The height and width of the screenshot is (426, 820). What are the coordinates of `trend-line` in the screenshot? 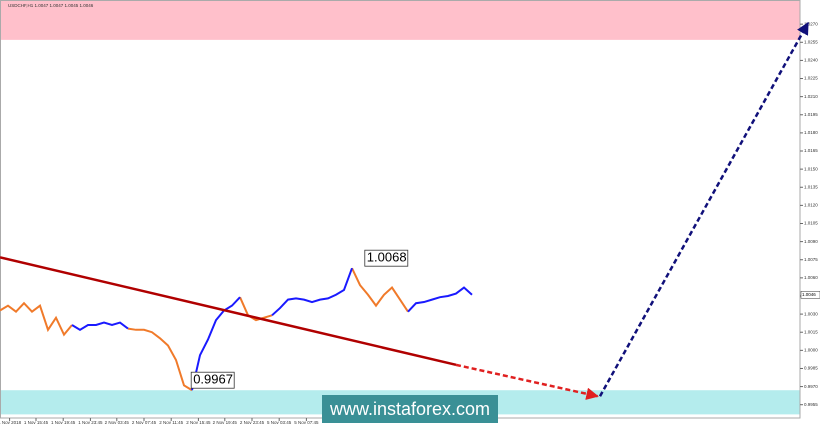 It's located at (228, 311).